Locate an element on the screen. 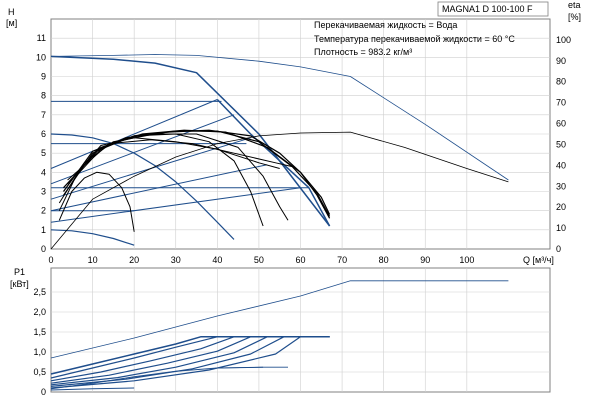 Image resolution: width=600 pixels, height=400 pixels. flow-x-axis-ticks: 0 10 20 30 40 50 60 70 80 90 100 is located at coordinates (261, 260).